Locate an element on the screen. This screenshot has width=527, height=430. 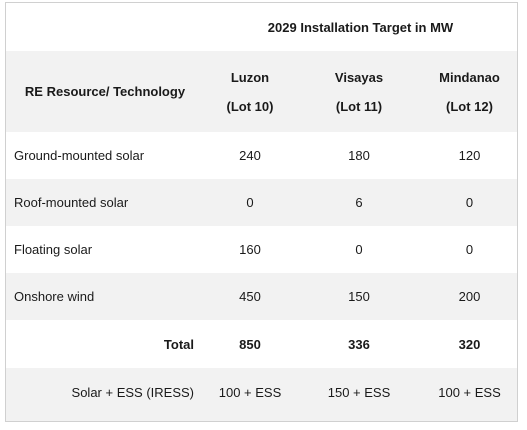
region-name: Luzon is located at coordinates (250, 77).